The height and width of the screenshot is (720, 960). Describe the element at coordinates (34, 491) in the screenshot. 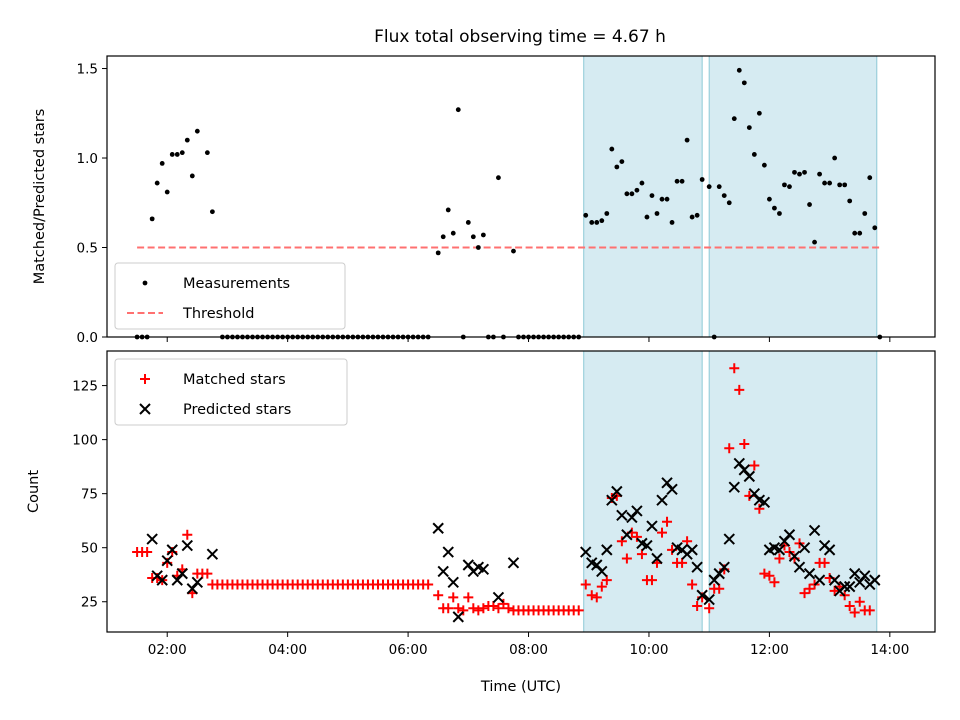

I see `y-axis-label: Count` at that location.